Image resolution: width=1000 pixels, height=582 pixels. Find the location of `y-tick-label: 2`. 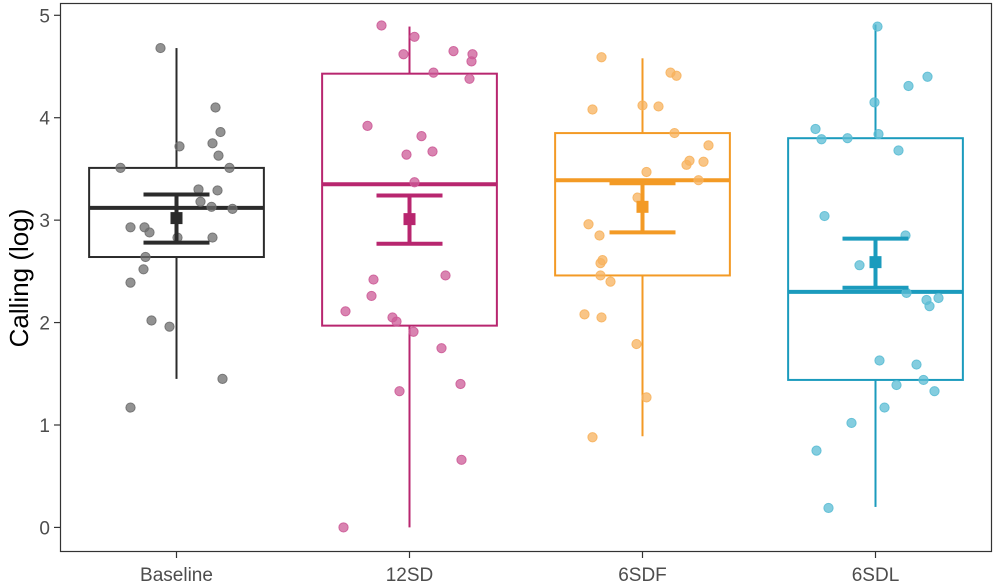

y-tick-label: 2 is located at coordinates (44, 324).